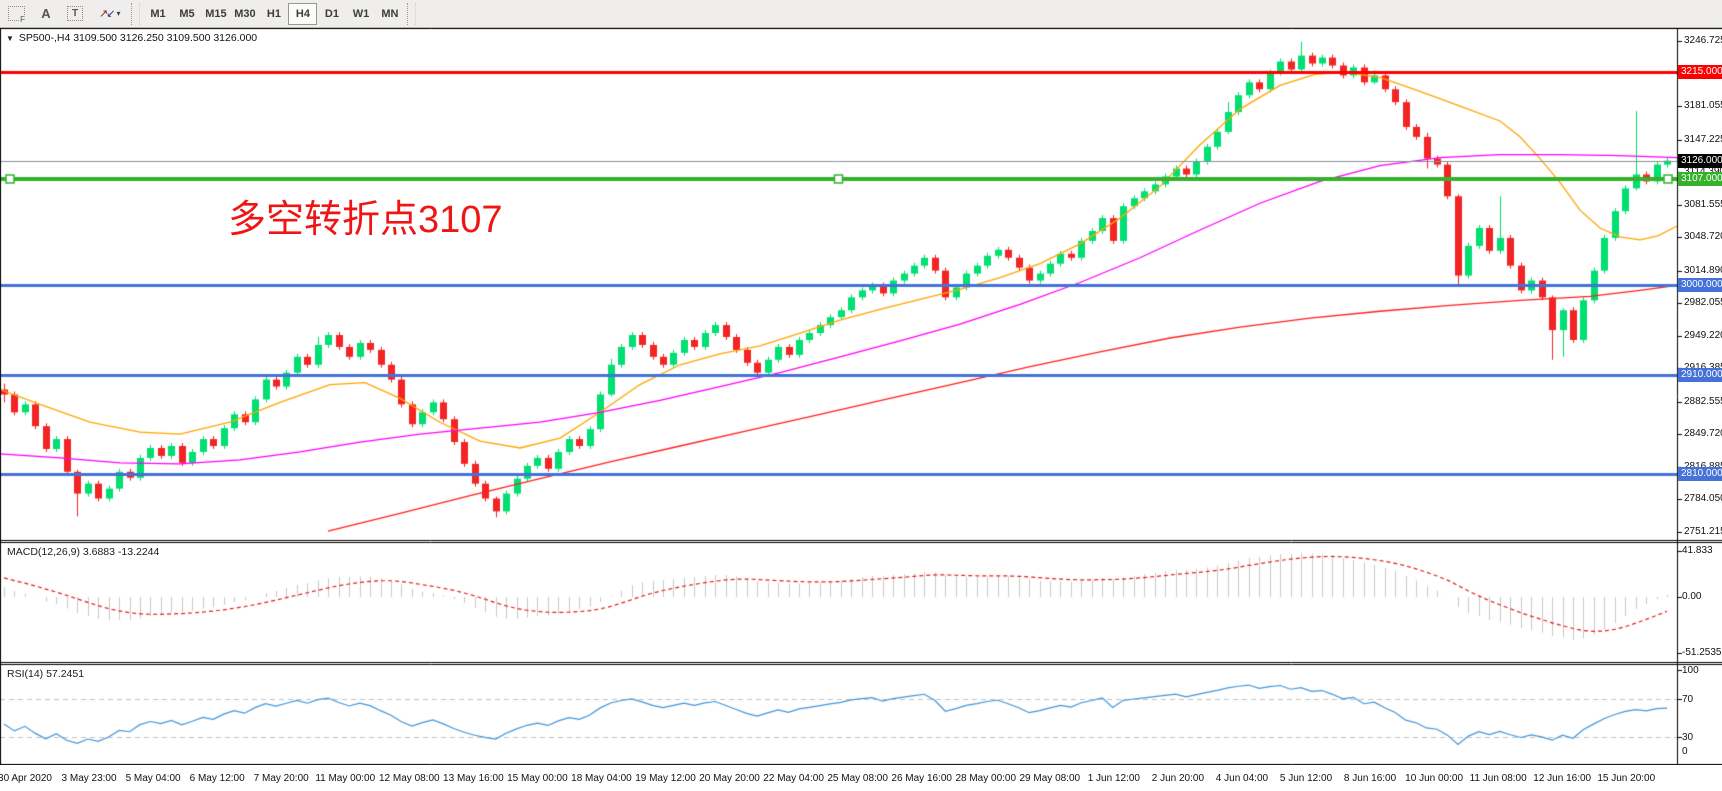  I want to click on time-tick-label: 15 May 00:00, so click(537, 778).